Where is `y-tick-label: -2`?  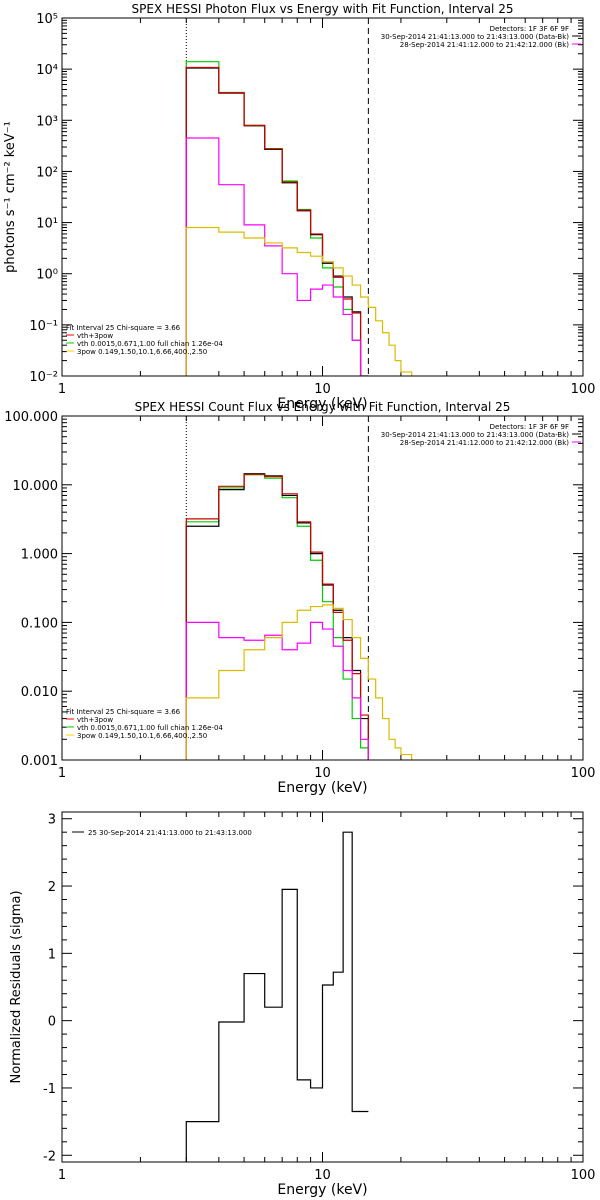 y-tick-label: -2 is located at coordinates (49, 1156).